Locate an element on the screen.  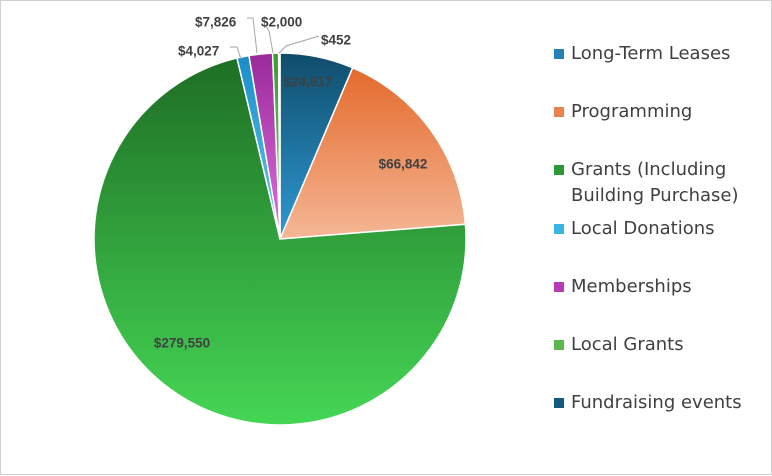
data-label-programming: $66,842 is located at coordinates (403, 164).